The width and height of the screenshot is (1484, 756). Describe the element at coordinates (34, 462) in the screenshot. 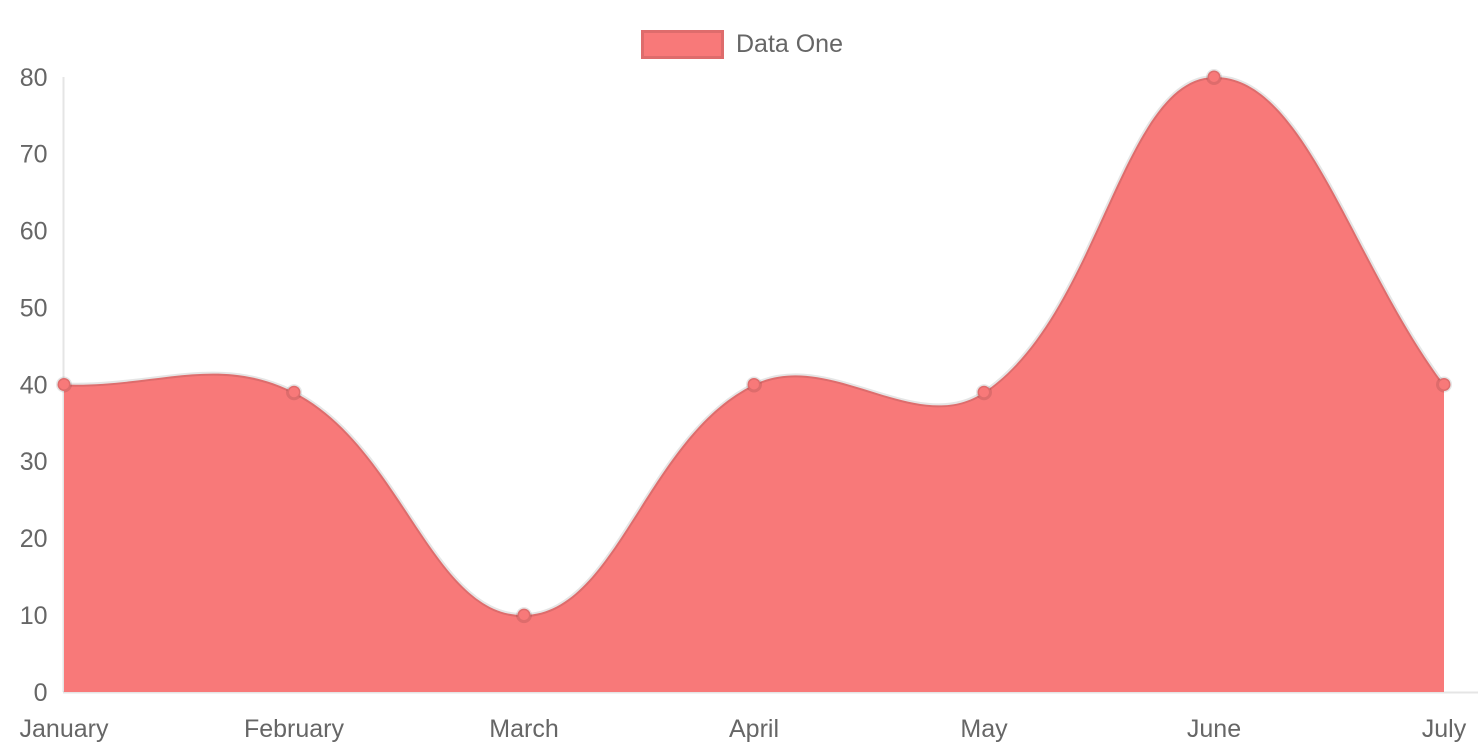

I see `y-tick-label-30: 30` at that location.